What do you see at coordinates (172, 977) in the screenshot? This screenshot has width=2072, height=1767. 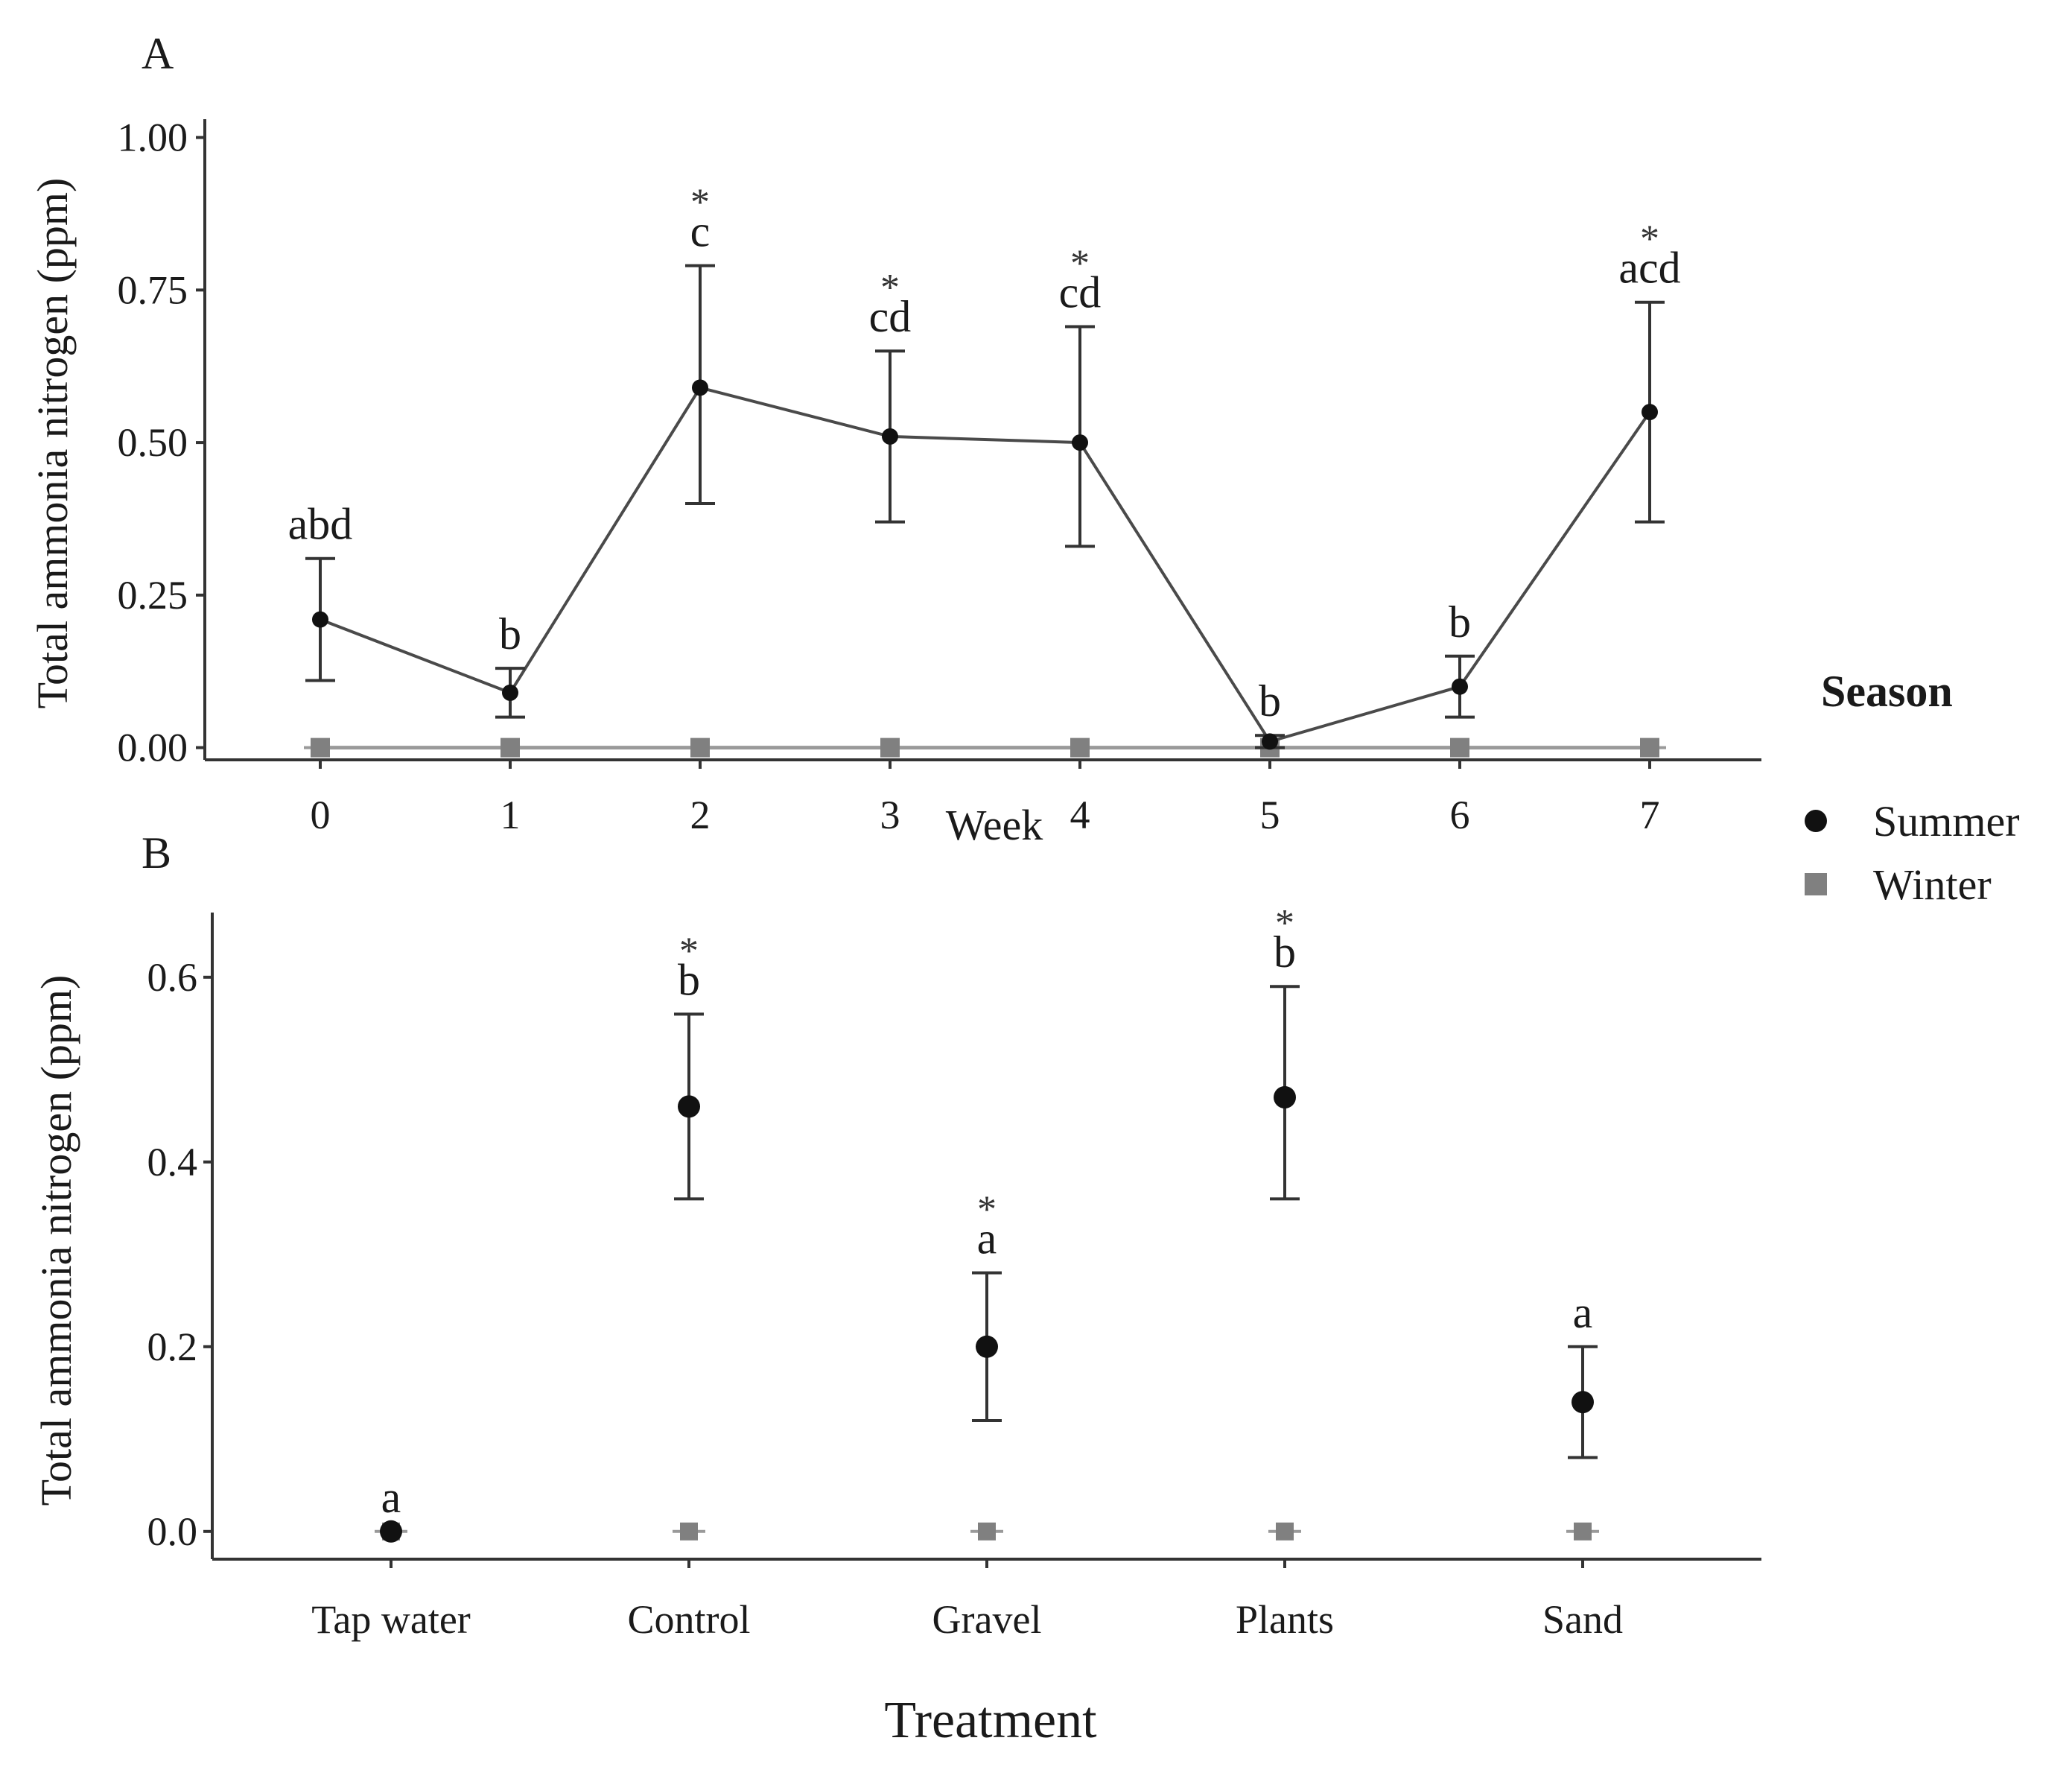 I see `y-tick-label: 0.6` at bounding box center [172, 977].